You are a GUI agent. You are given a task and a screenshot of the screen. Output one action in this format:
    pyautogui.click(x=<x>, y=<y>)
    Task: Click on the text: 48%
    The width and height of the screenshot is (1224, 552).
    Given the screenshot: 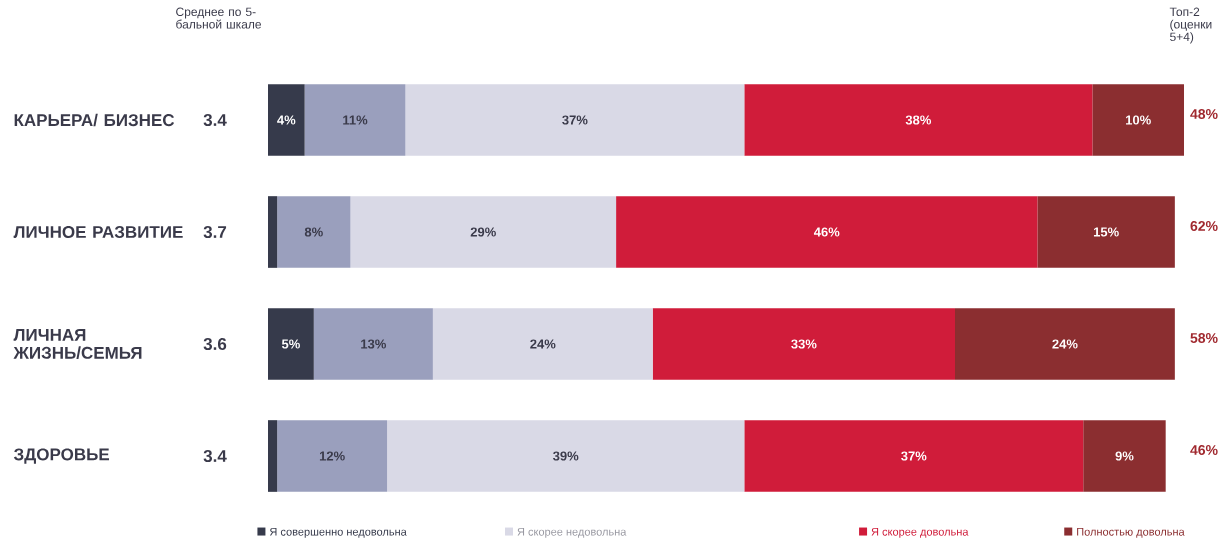 What is the action you would take?
    pyautogui.click(x=1204, y=114)
    